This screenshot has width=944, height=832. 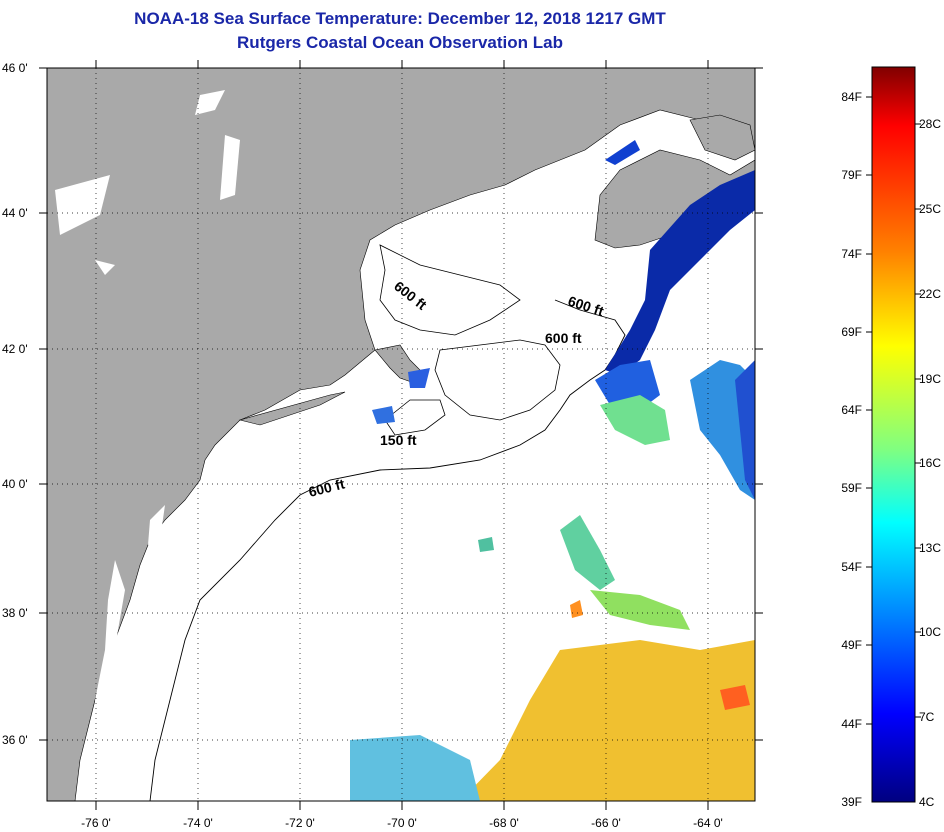 What do you see at coordinates (851, 332) in the screenshot?
I see `colorbar-f-label: 69F` at bounding box center [851, 332].